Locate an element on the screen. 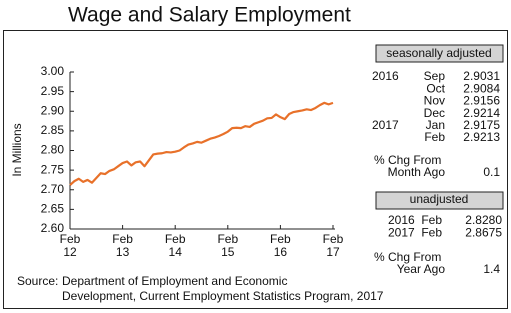 The width and height of the screenshot is (511, 313). panel-change-value: 1.4 is located at coordinates (491, 269).